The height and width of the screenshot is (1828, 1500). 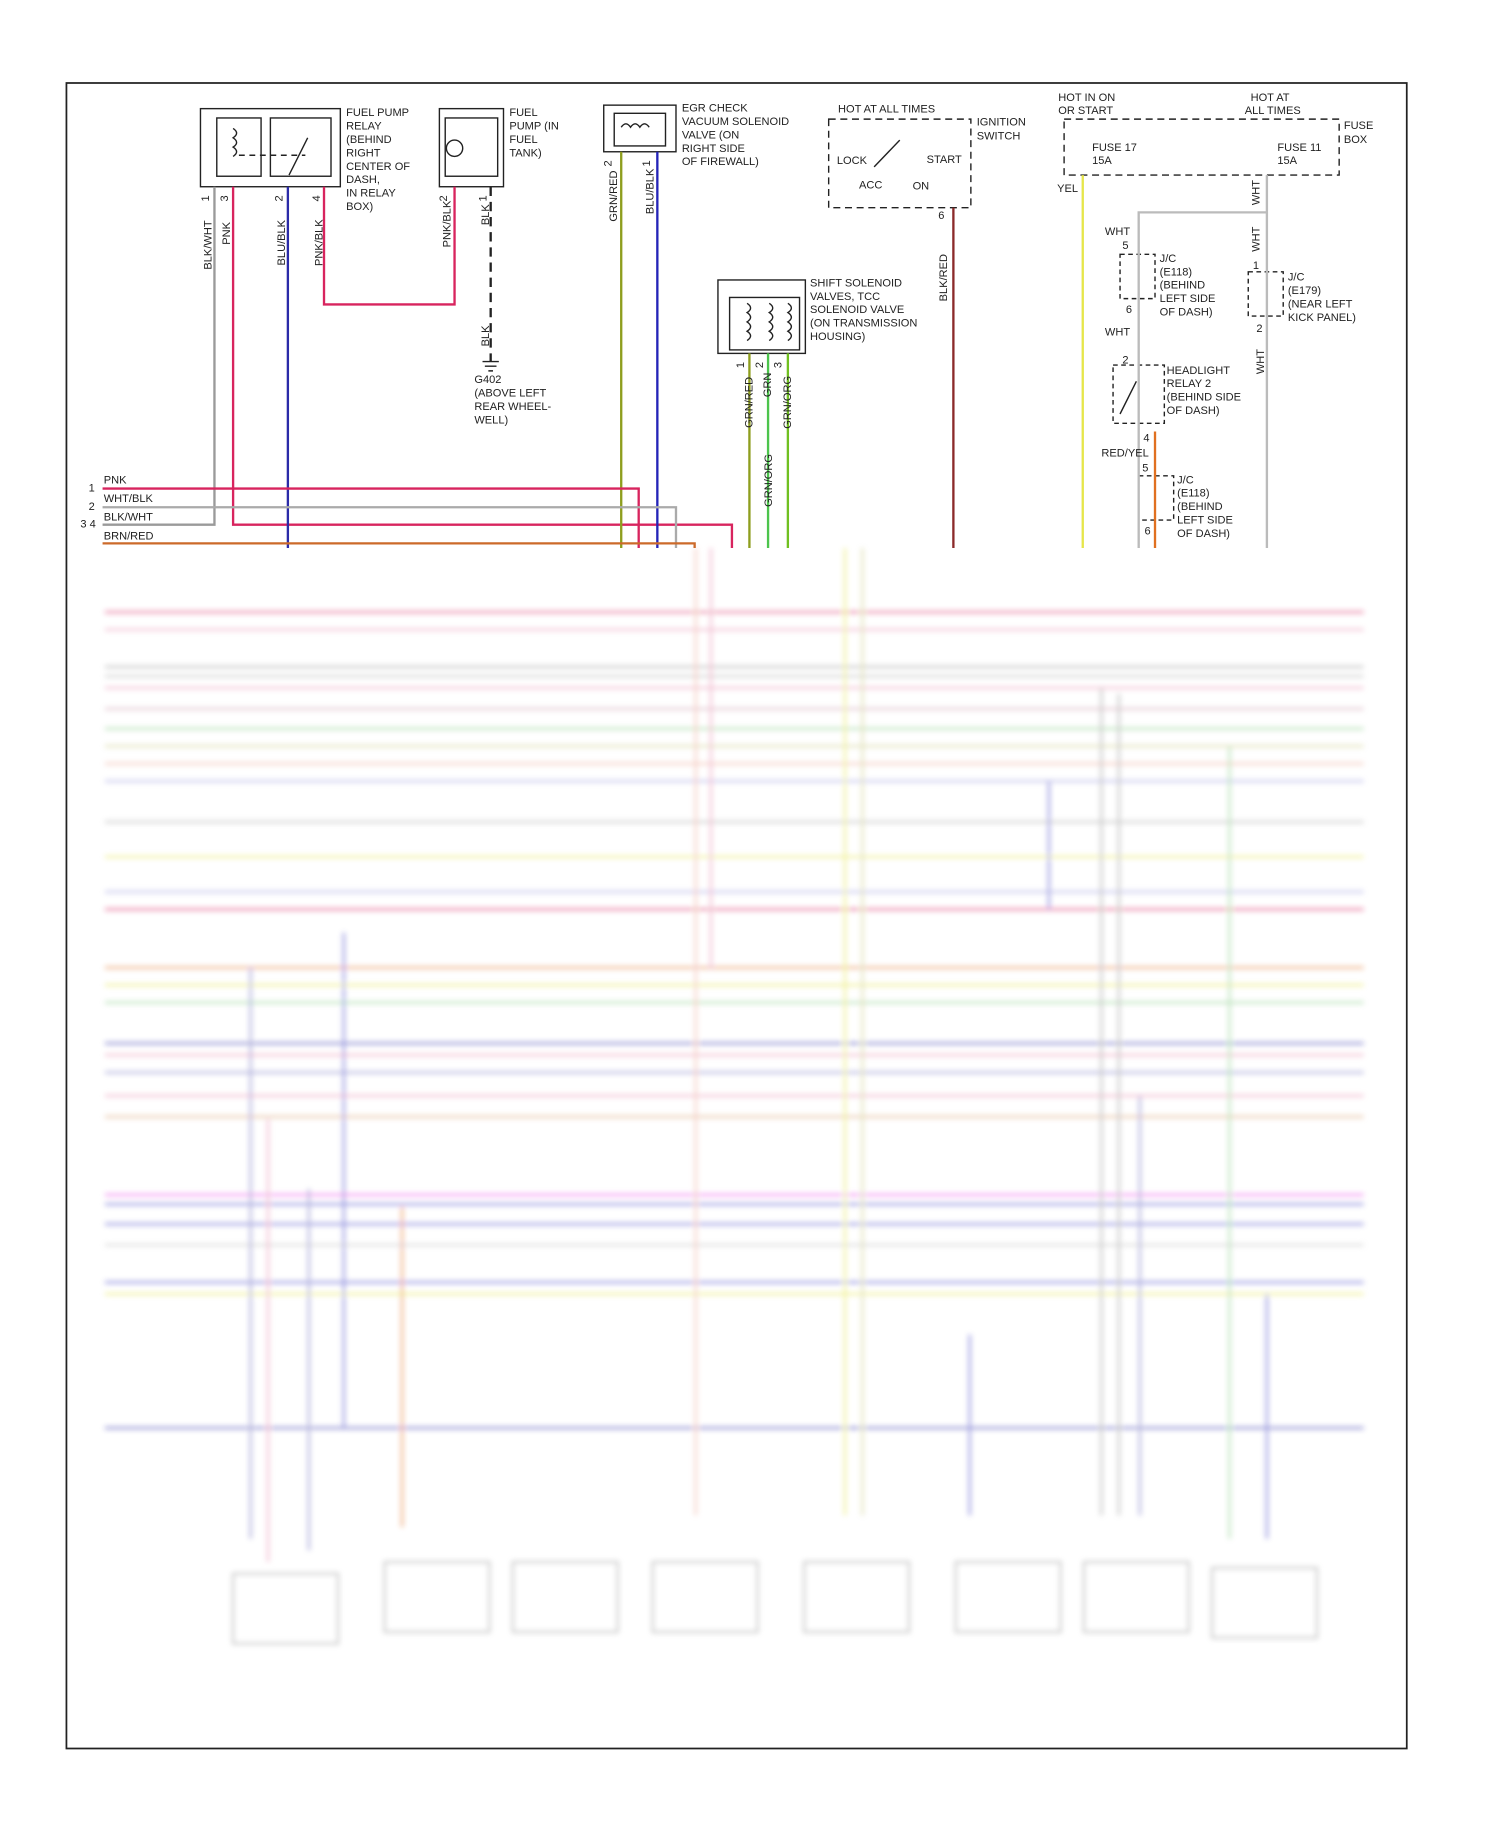 I want to click on label: OR START, so click(x=1085, y=111).